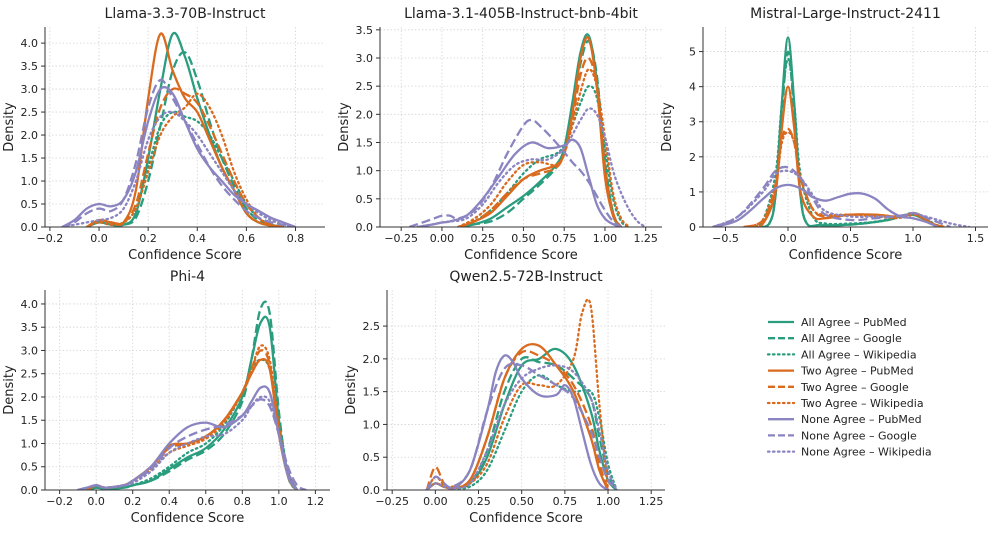 This screenshot has height=535, width=997. Describe the element at coordinates (565, 501) in the screenshot. I see `x-tick-label: 0.75` at that location.